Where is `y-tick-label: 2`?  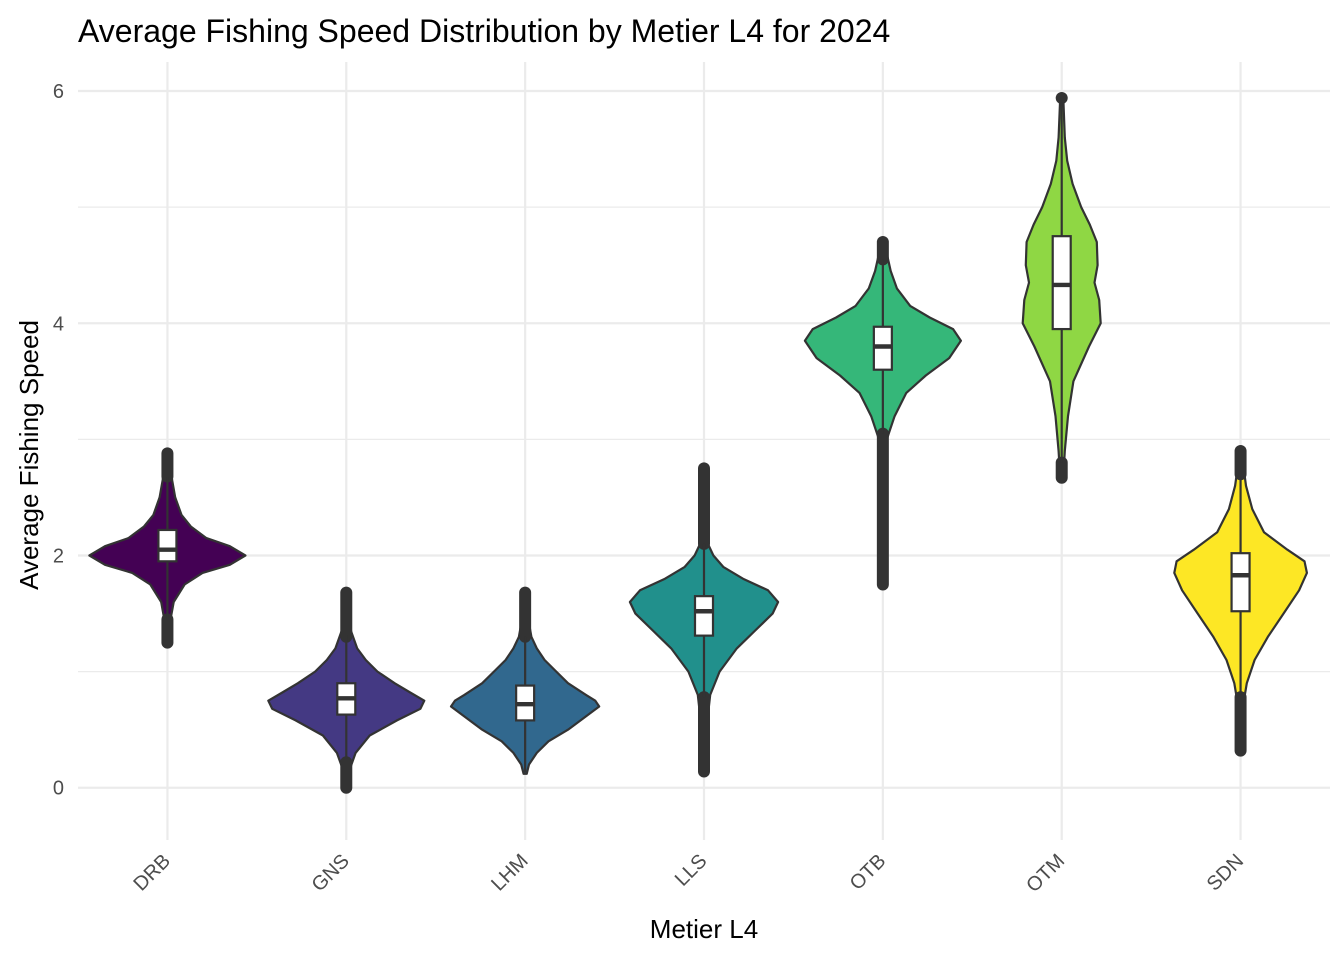
y-tick-label: 2 is located at coordinates (58, 557).